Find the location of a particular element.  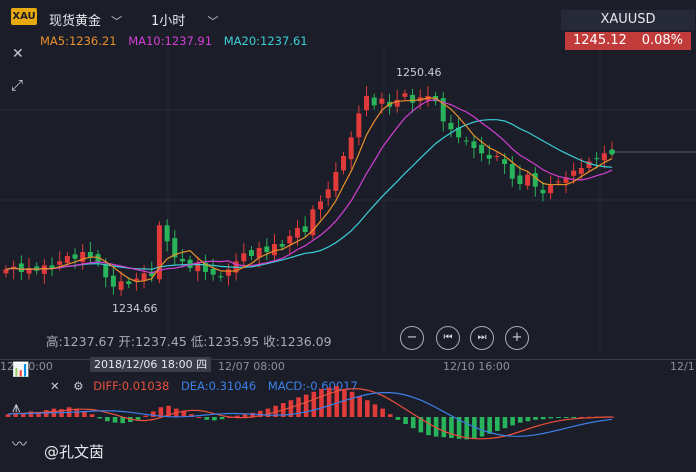

indicator-icon: 〰 is located at coordinates (20, 444).